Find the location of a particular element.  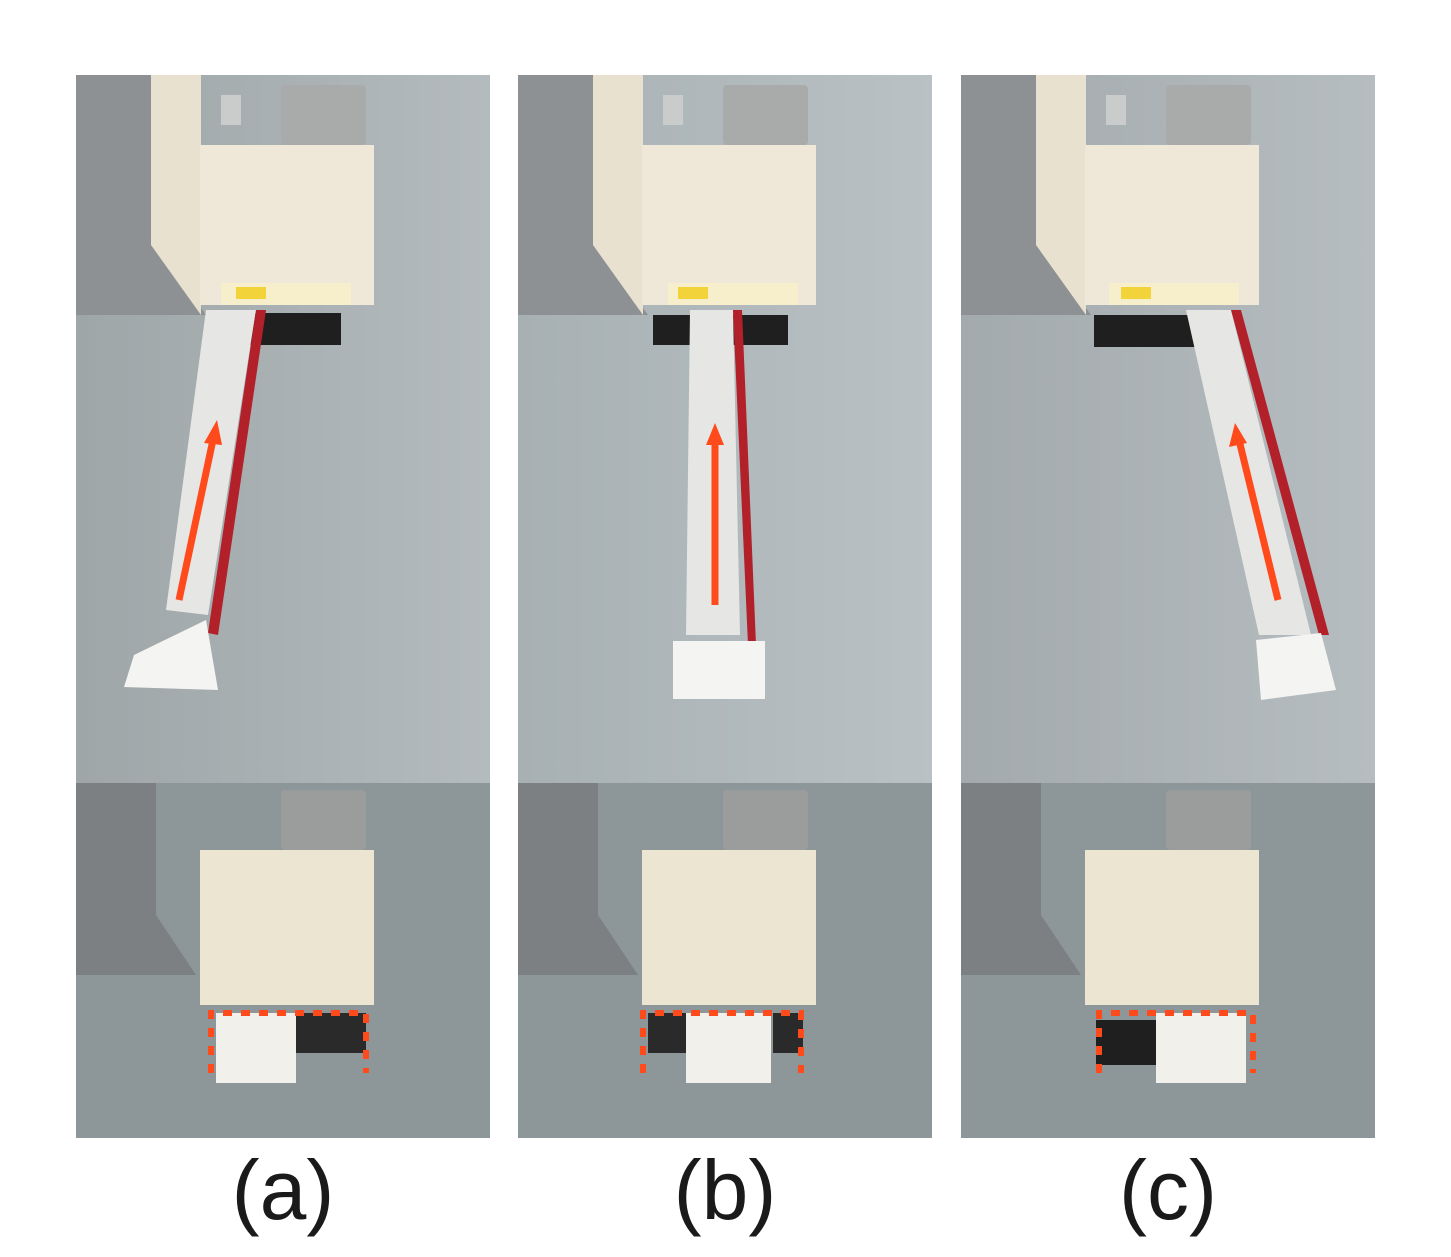

servo-motor-left is located at coordinates (668, 1033).